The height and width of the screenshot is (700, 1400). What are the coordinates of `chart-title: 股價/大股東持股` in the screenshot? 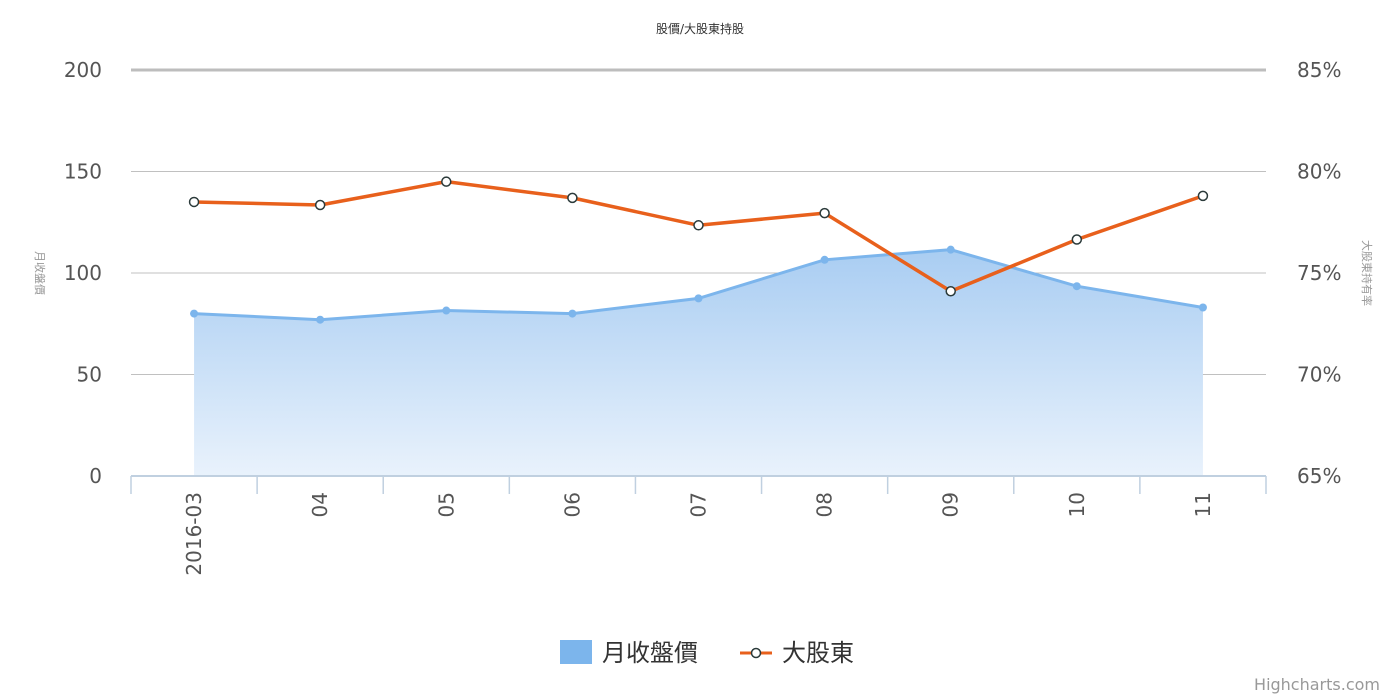 It's located at (700, 28).